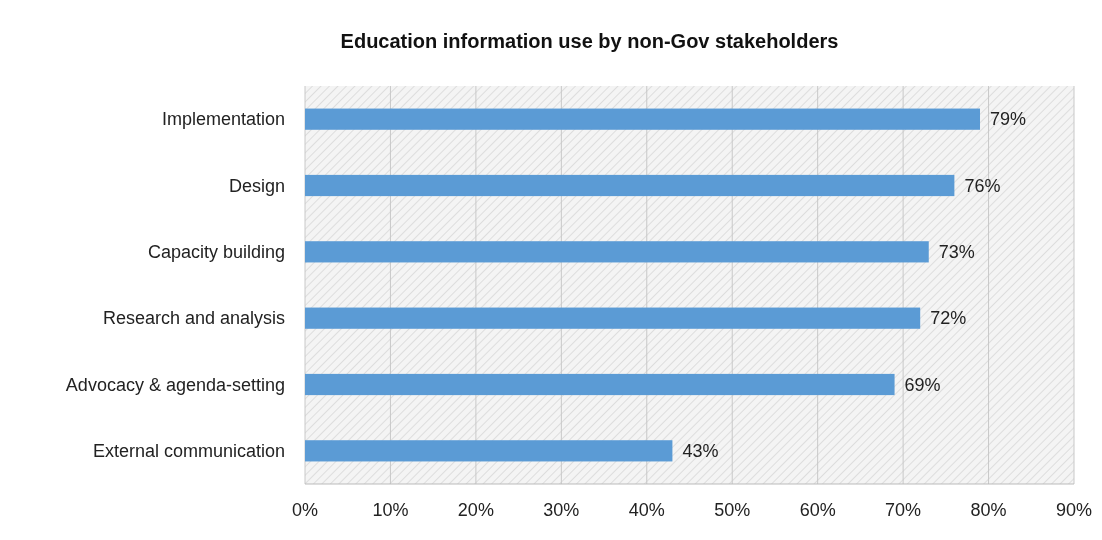  Describe the element at coordinates (1074, 510) in the screenshot. I see `x-tick-label: 90%` at that location.